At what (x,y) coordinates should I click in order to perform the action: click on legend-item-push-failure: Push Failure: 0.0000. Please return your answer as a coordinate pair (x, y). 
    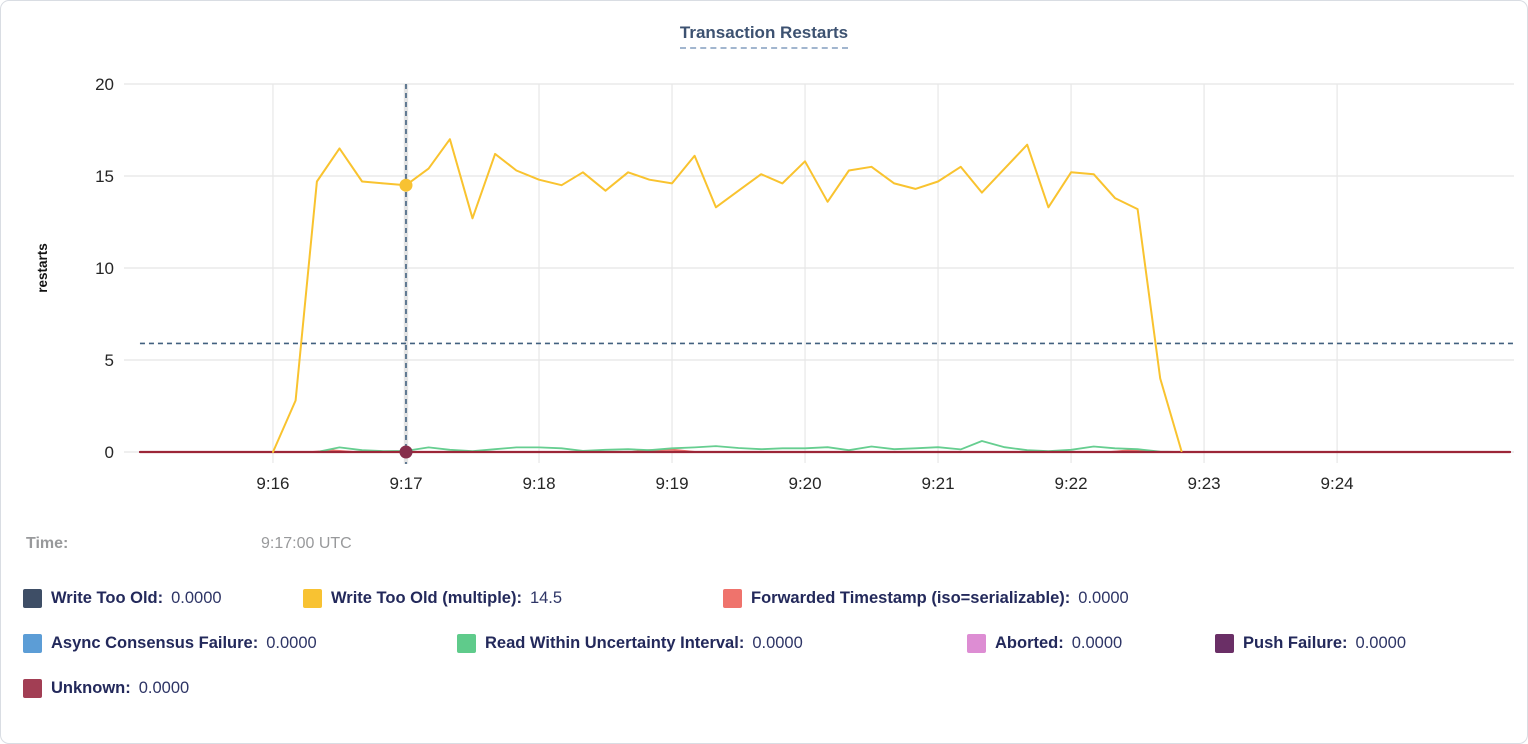
    Looking at the image, I should click on (1310, 643).